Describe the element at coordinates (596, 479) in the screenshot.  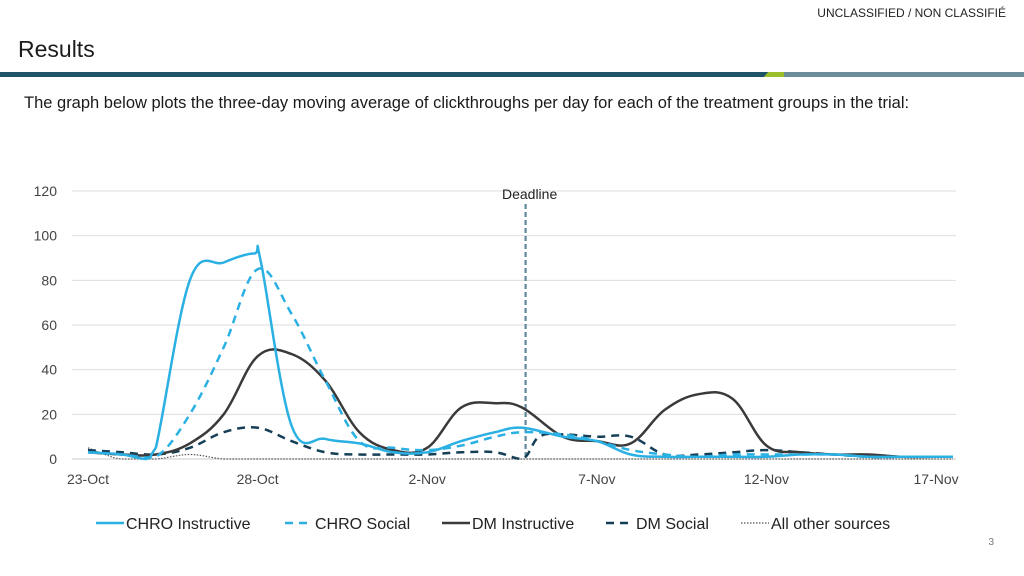
I see `x-tick-label: 7-Nov` at that location.